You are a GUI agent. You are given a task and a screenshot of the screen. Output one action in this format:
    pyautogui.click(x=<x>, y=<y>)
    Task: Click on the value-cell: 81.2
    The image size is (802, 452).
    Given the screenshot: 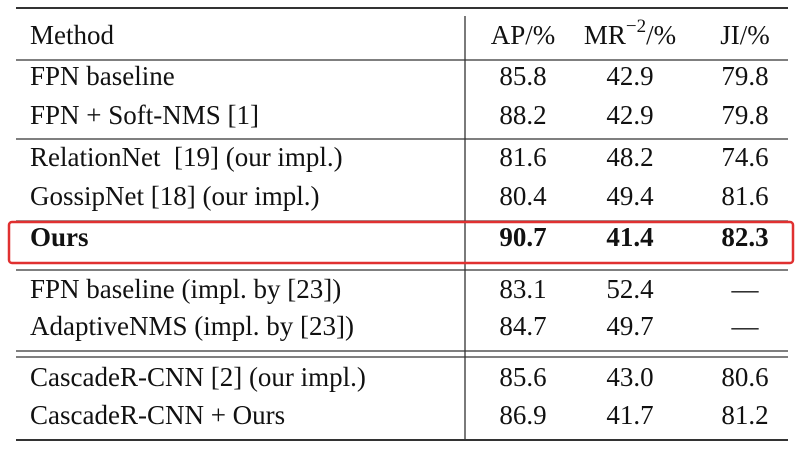 What is the action you would take?
    pyautogui.click(x=744, y=415)
    